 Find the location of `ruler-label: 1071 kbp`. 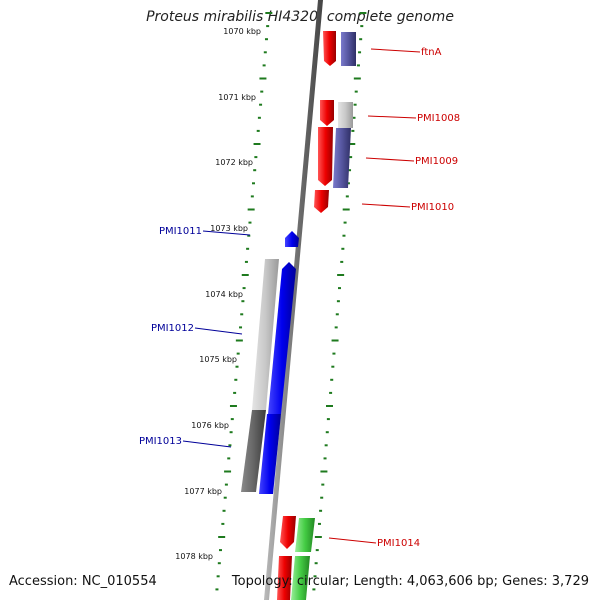

ruler-label: 1071 kbp is located at coordinates (237, 97).